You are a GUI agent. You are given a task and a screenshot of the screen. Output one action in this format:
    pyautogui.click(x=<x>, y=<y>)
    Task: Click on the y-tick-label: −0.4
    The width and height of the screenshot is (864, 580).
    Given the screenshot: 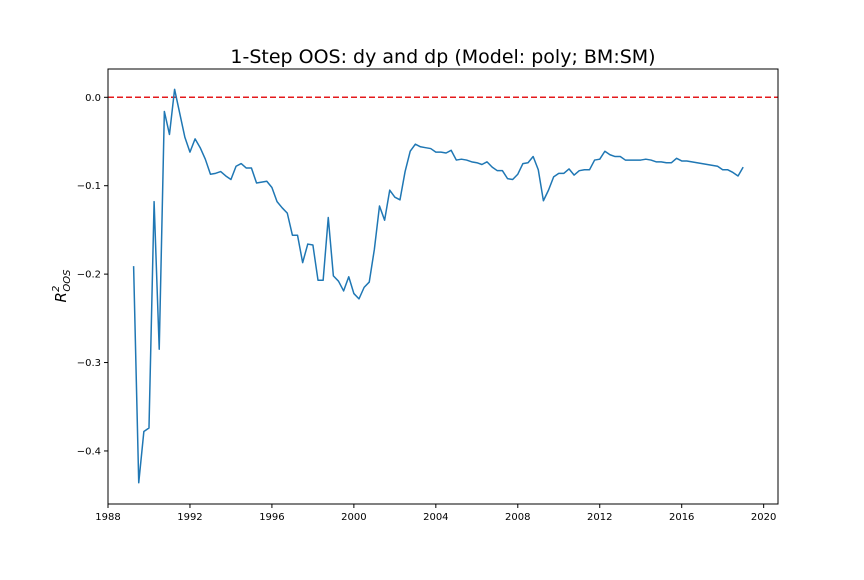 What is the action you would take?
    pyautogui.click(x=89, y=451)
    